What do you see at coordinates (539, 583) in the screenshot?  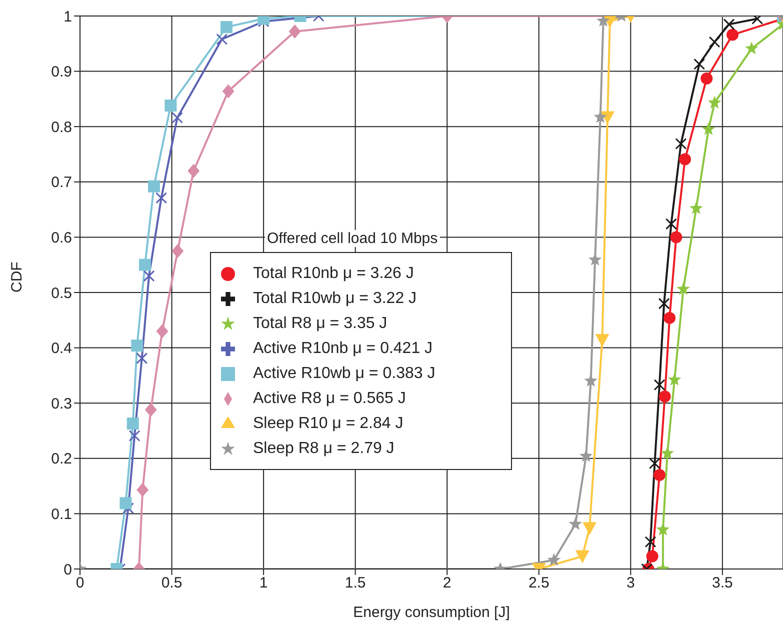 I see `x-tick-label: 2.5` at bounding box center [539, 583].